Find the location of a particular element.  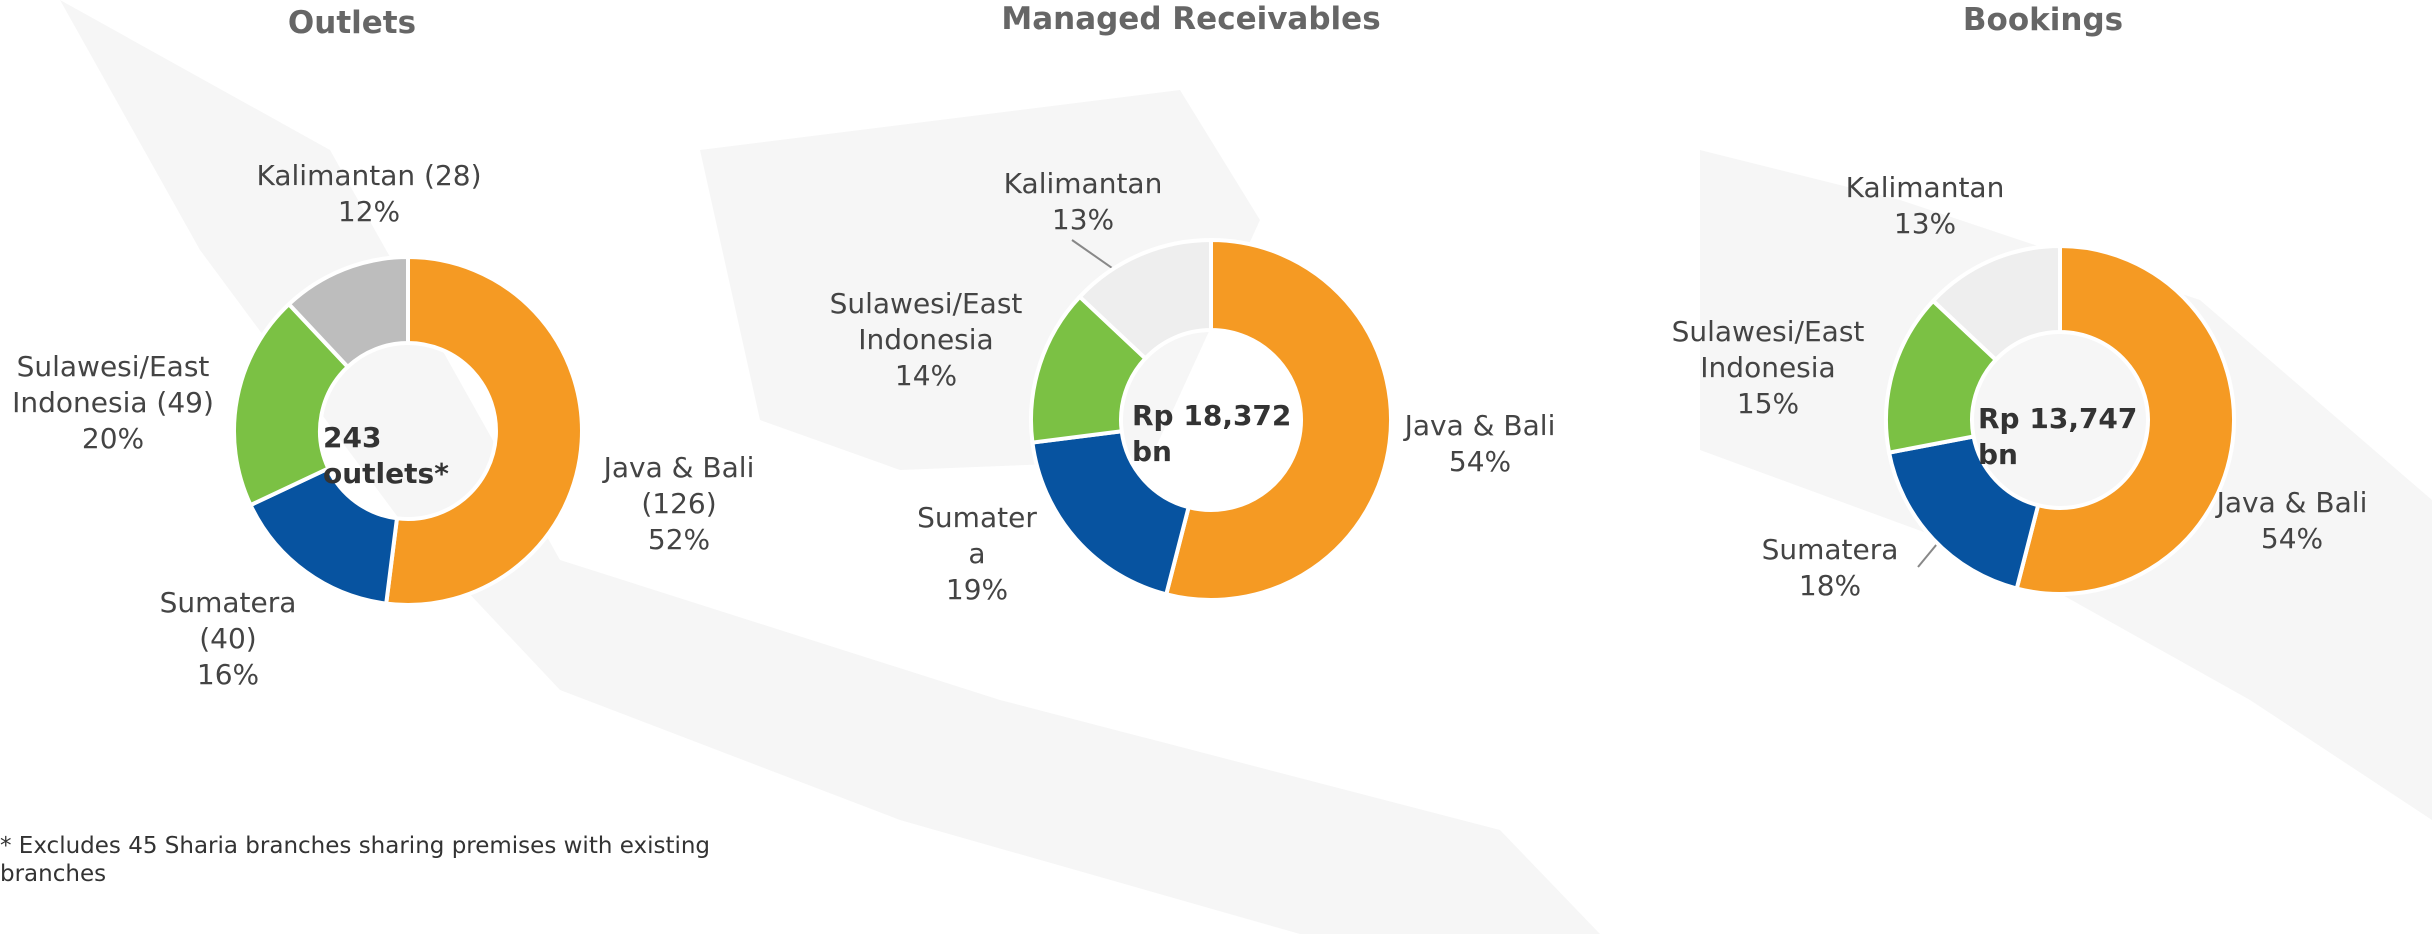

slice-label: Sulawesi/East Indonesia 14% is located at coordinates (926, 340).